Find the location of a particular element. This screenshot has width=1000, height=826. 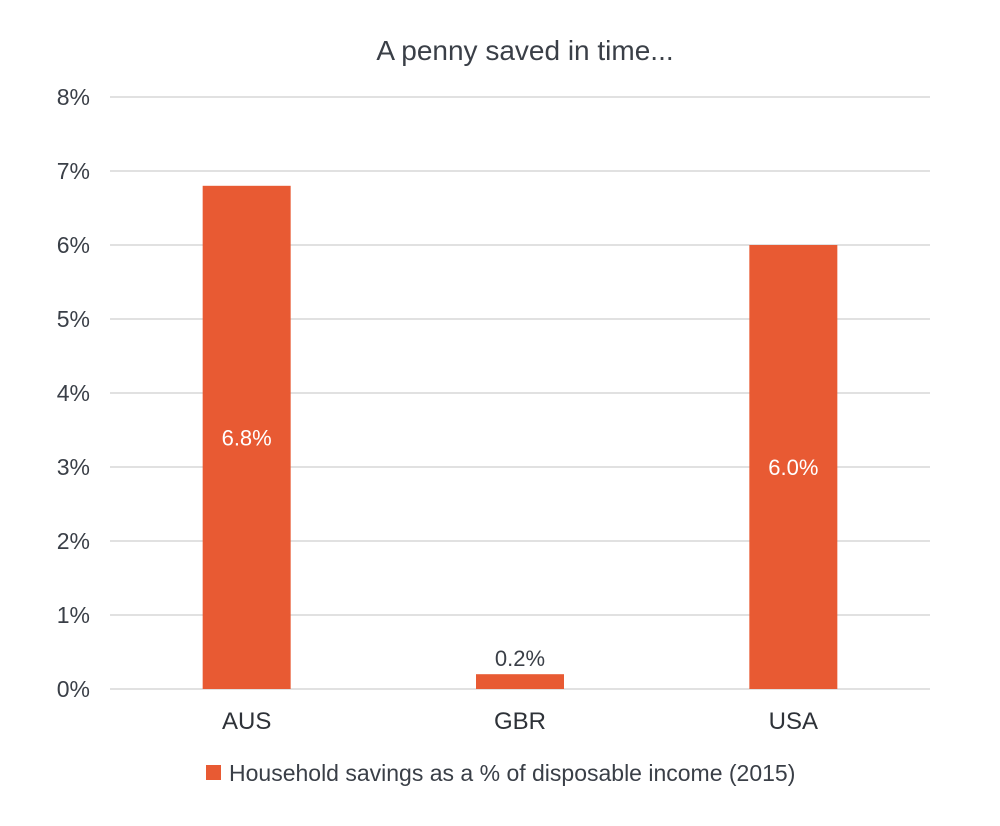

y-axis-ticks: 0% 1% 2% 3% 4% 5% 6% 7% 8% is located at coordinates (73, 393).